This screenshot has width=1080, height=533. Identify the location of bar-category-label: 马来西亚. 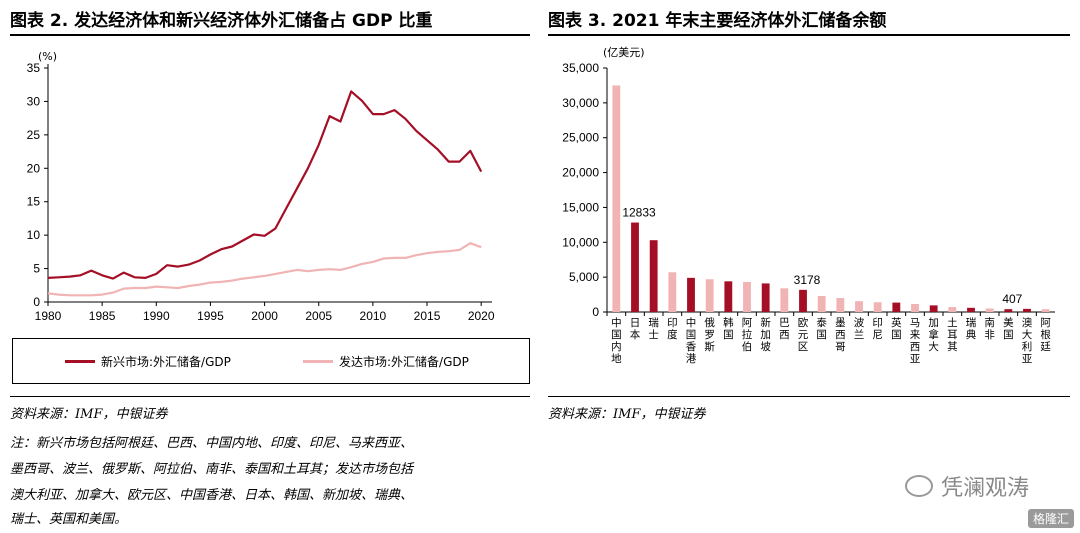
(915, 341).